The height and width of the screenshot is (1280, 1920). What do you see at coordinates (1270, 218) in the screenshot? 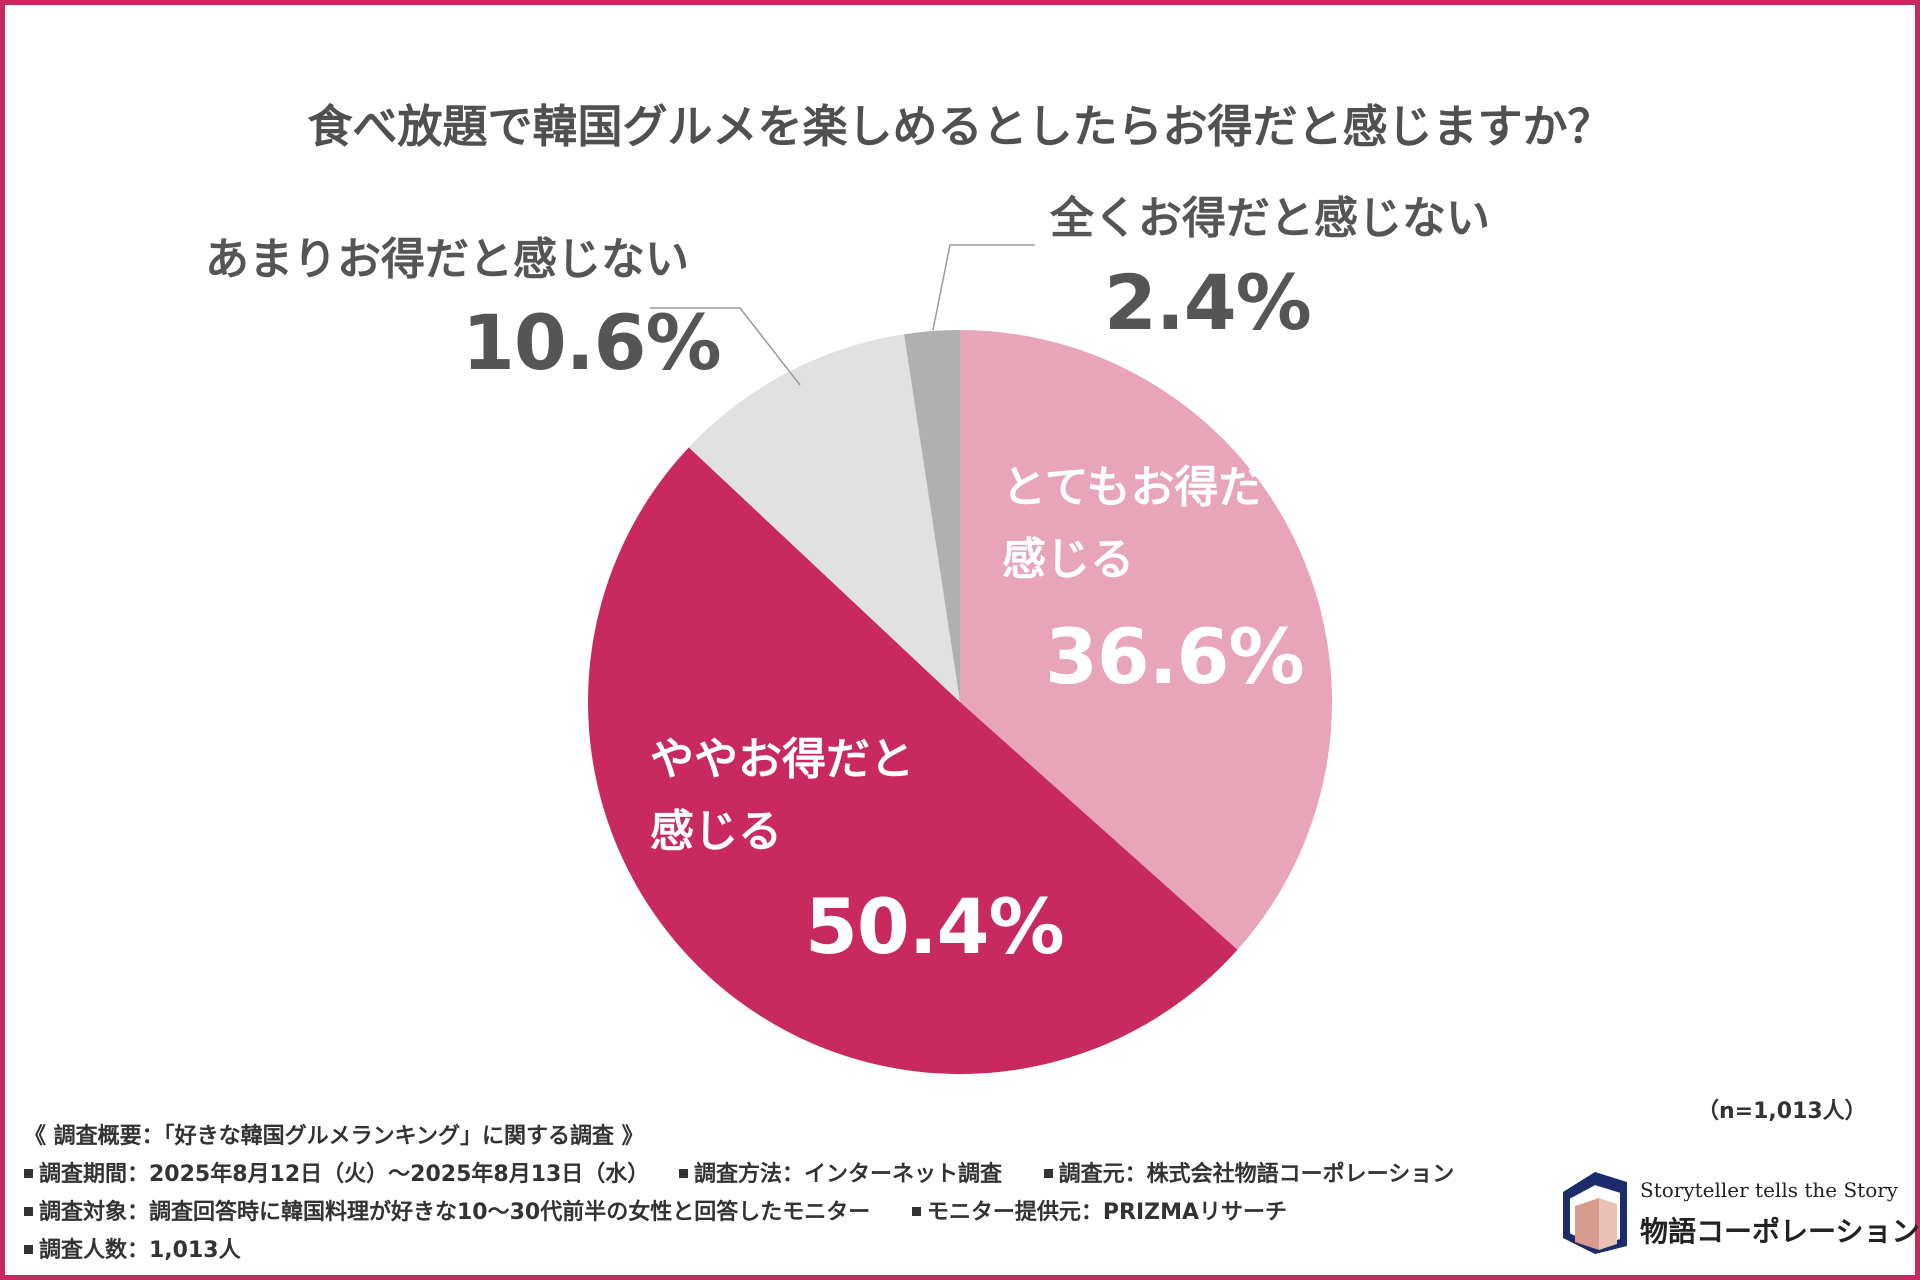
I see `slice-label-not-at-all: 全くお得だと感じない` at bounding box center [1270, 218].